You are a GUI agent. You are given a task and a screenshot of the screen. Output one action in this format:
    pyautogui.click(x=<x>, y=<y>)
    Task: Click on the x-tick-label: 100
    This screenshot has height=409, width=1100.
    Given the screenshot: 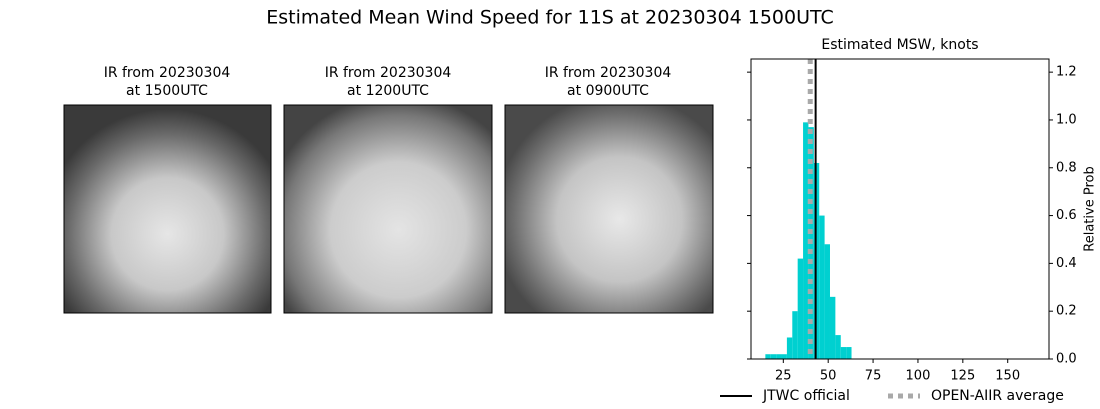 What is the action you would take?
    pyautogui.click(x=918, y=376)
    